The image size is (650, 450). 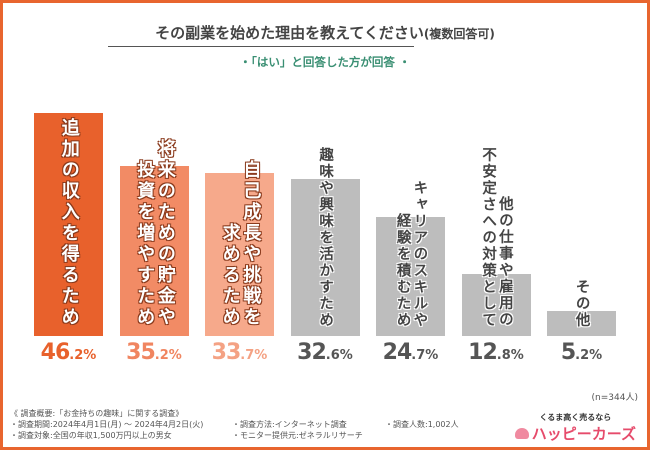 I want to click on value-label-5: 24.7%, so click(x=410, y=352).